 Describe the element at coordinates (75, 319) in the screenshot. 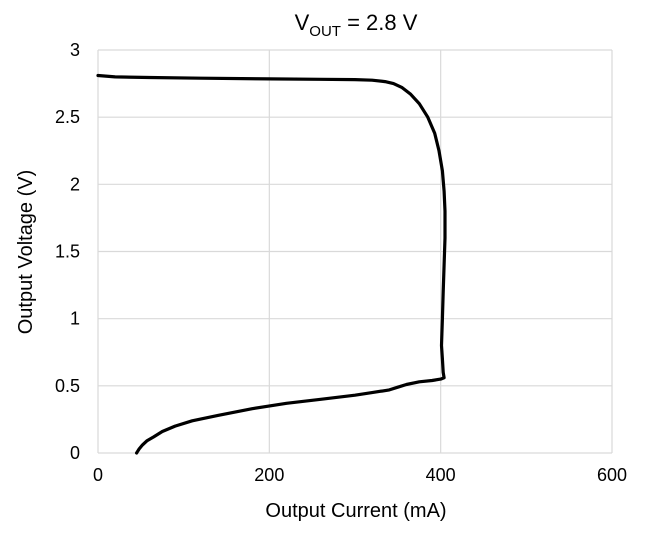

I see `y-tick-label: 1` at that location.